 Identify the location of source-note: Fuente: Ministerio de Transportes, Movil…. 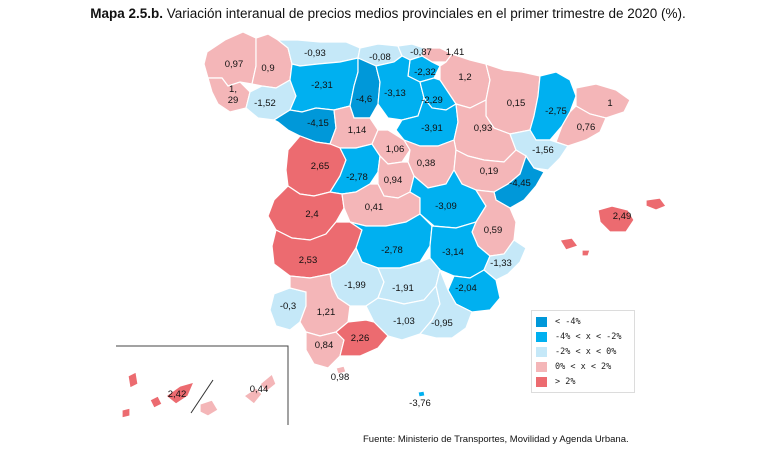
(496, 439).